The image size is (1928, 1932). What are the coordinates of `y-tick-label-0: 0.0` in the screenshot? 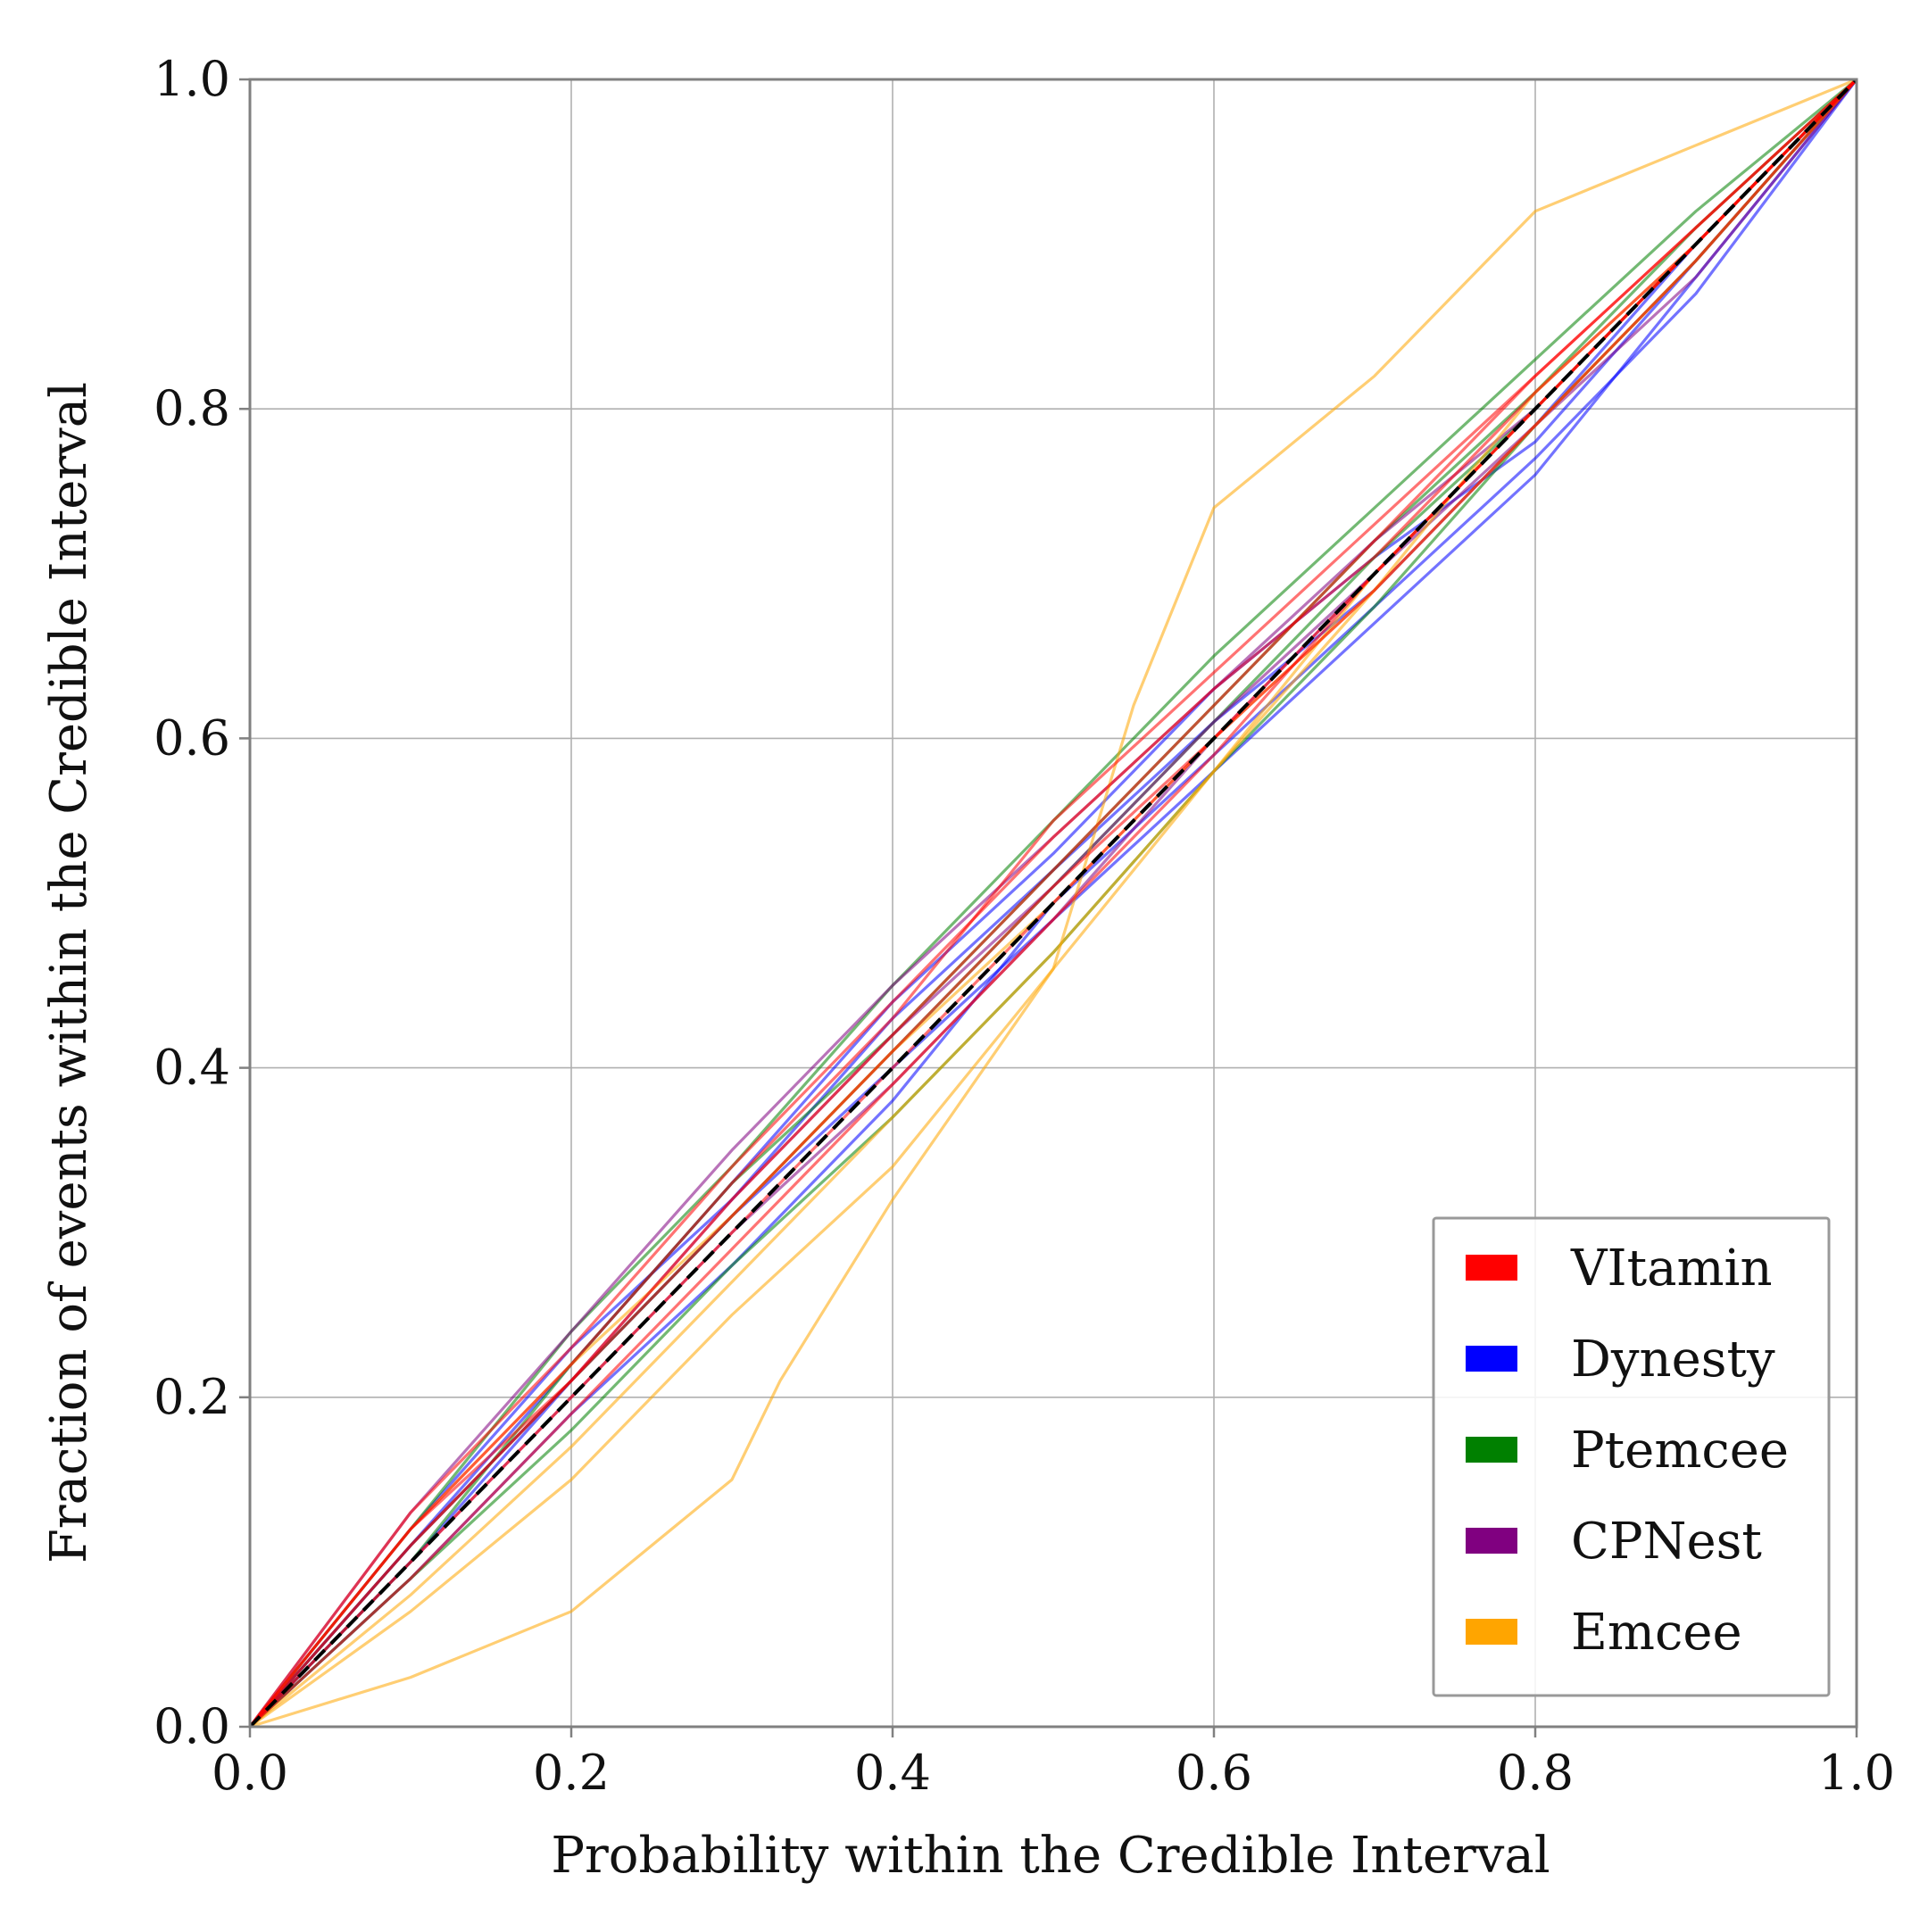 It's located at (192, 1726).